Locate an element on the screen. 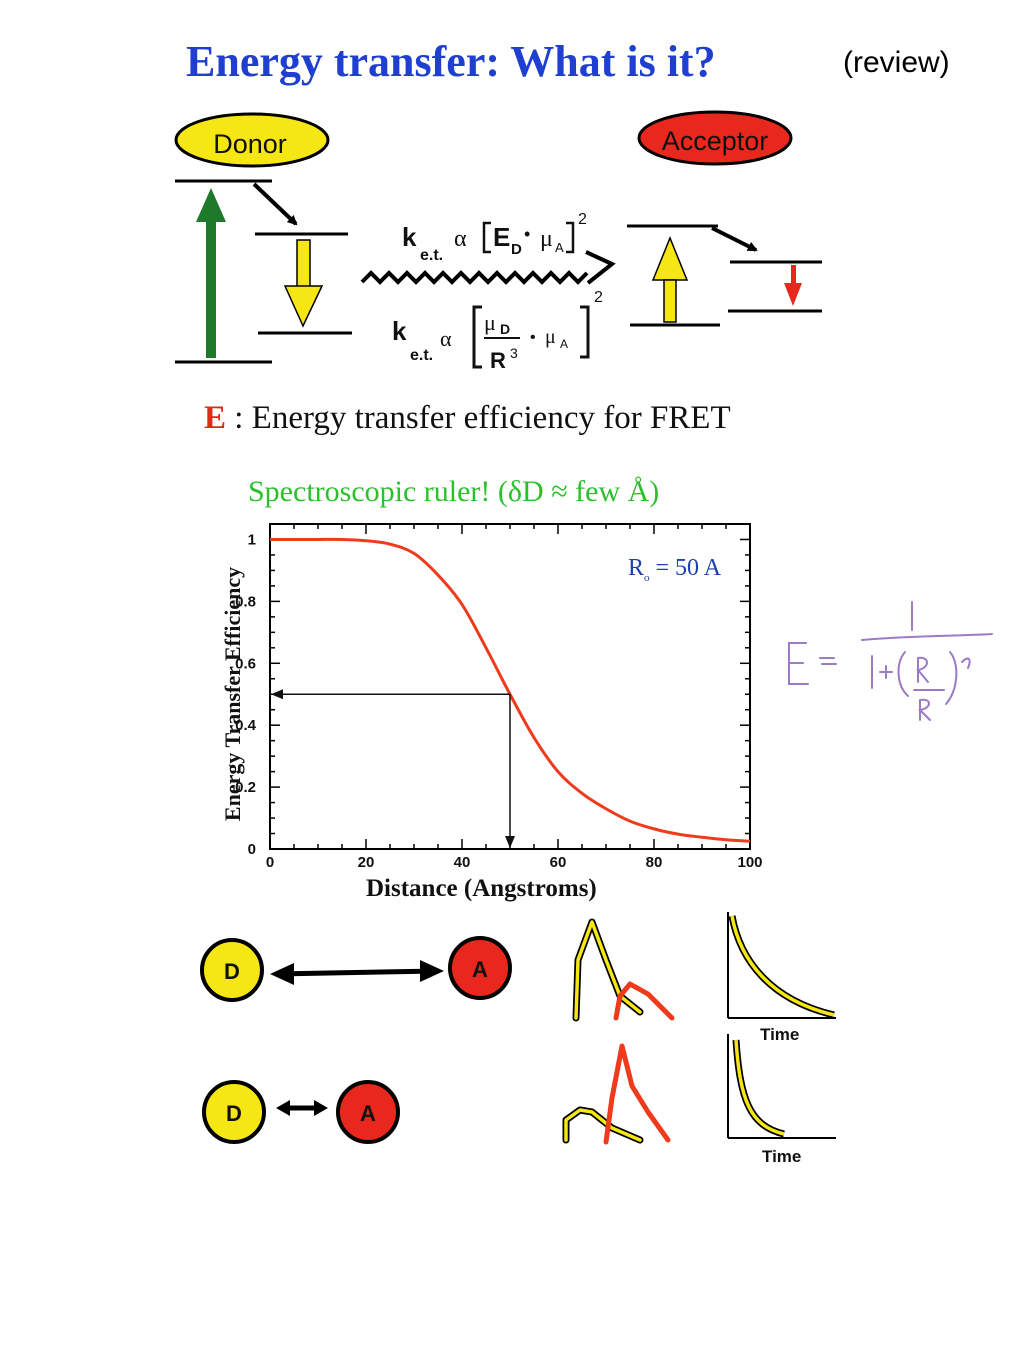  acceptor-excitation-arrow is located at coordinates (670, 279).